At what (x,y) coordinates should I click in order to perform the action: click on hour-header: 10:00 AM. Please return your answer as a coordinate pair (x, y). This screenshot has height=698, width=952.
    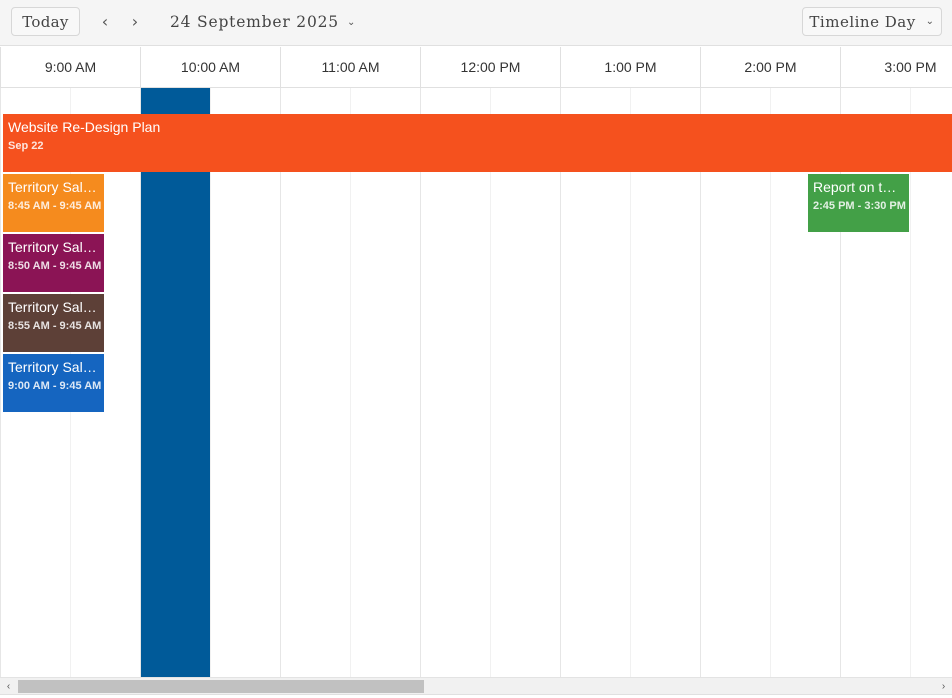
    Looking at the image, I should click on (210, 67).